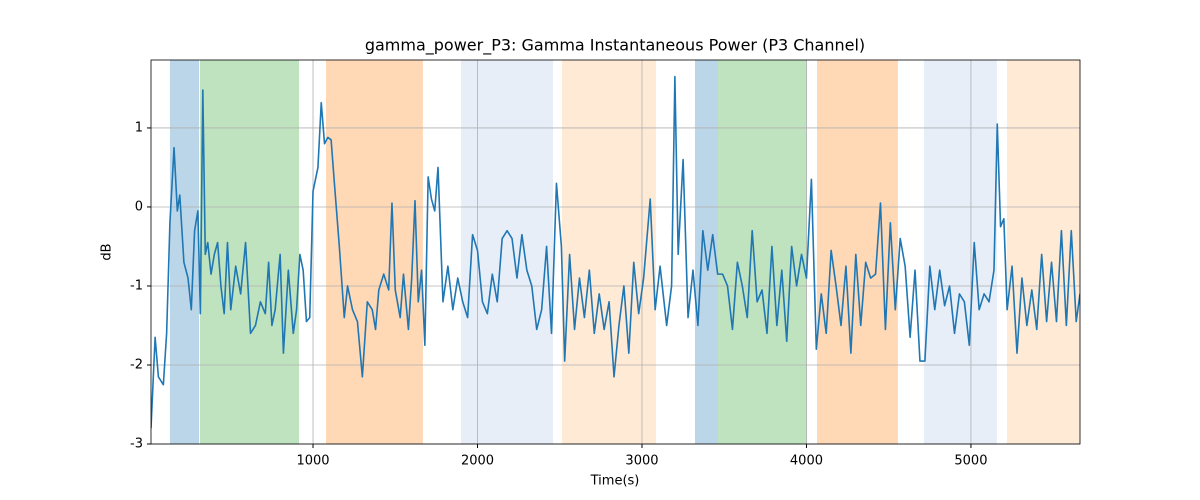 This screenshot has width=1200, height=500. I want to click on x-tick-label: 2000, so click(477, 461).